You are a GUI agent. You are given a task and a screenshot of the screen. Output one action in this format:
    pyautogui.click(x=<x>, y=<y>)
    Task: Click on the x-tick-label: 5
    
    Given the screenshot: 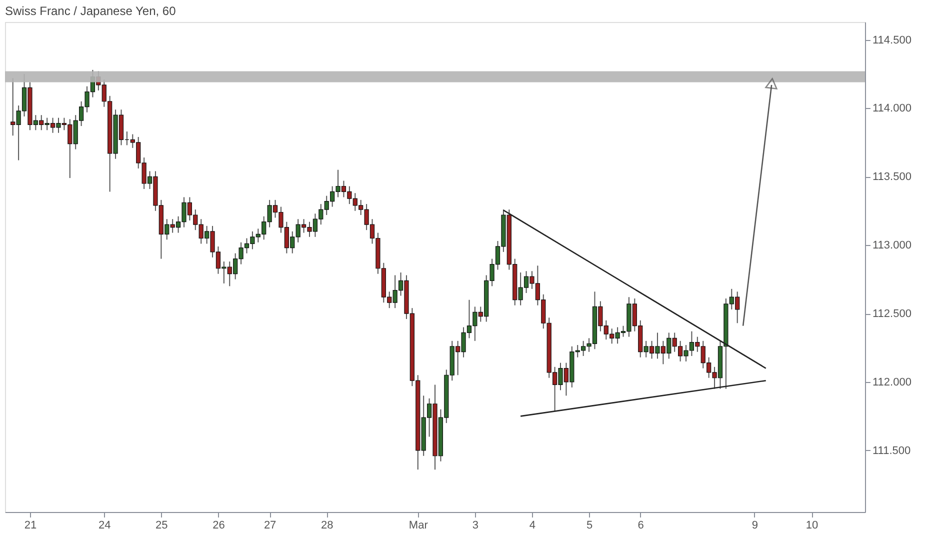 What is the action you would take?
    pyautogui.click(x=589, y=526)
    